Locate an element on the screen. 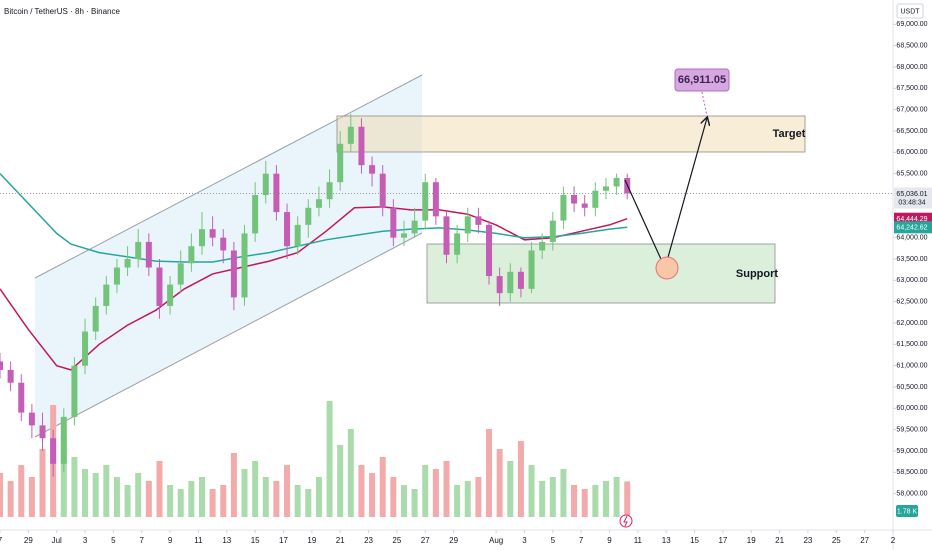 This screenshot has height=550, width=932. x-tick-label: 21 is located at coordinates (340, 540).